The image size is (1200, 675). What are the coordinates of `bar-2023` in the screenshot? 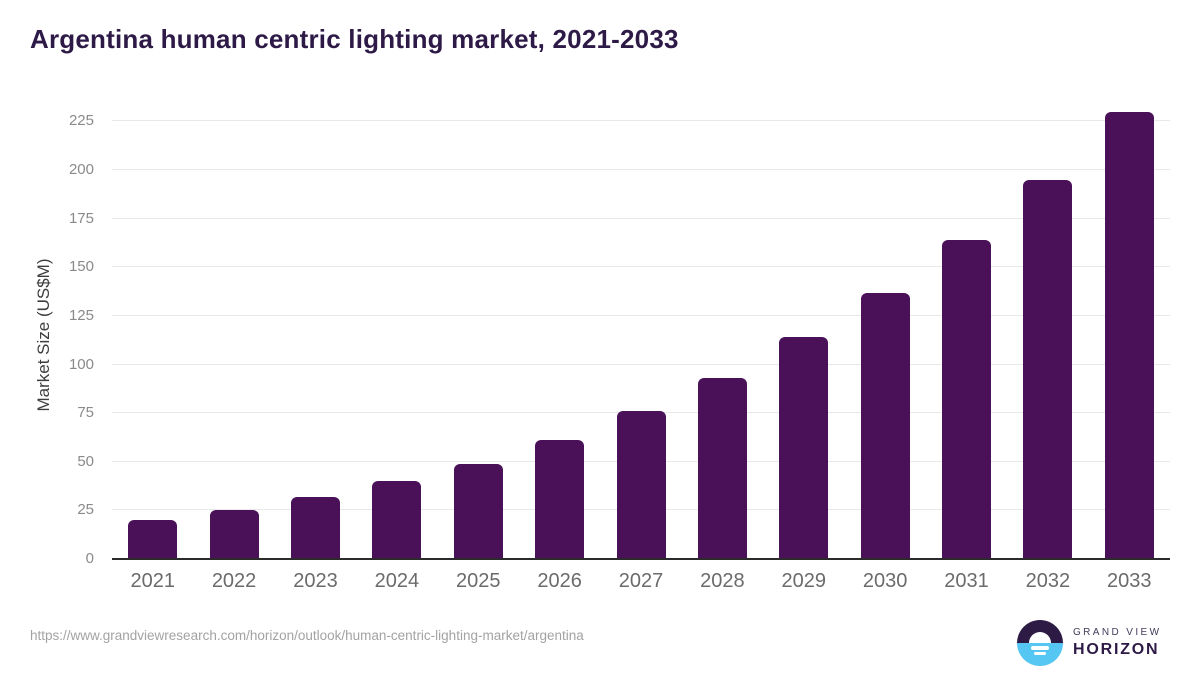 It's located at (315, 527).